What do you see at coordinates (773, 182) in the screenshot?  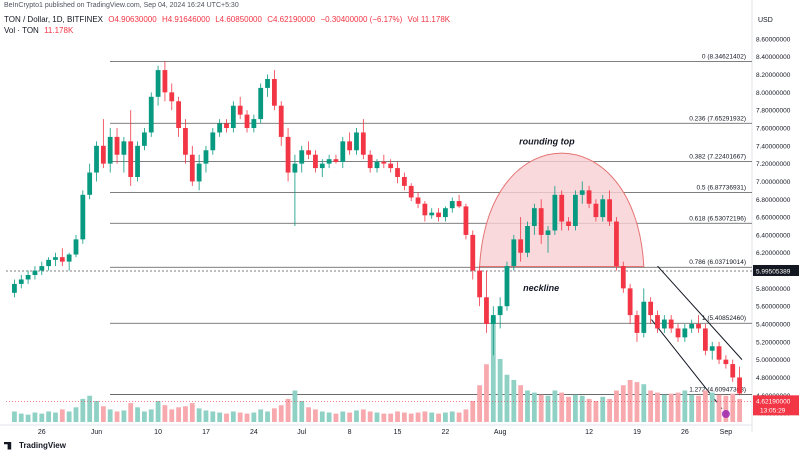 I see `price-tick-label: 7.00000000` at bounding box center [773, 182].